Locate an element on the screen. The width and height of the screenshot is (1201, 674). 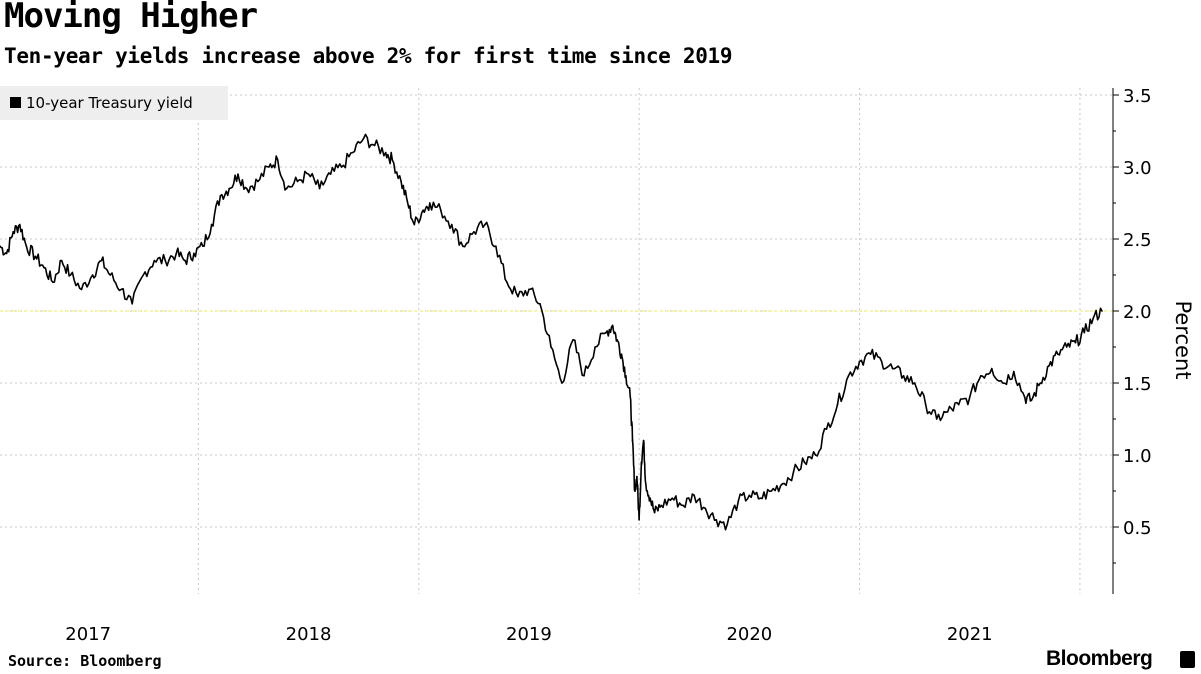
legend: 10-year Treasury yield is located at coordinates (114, 103).